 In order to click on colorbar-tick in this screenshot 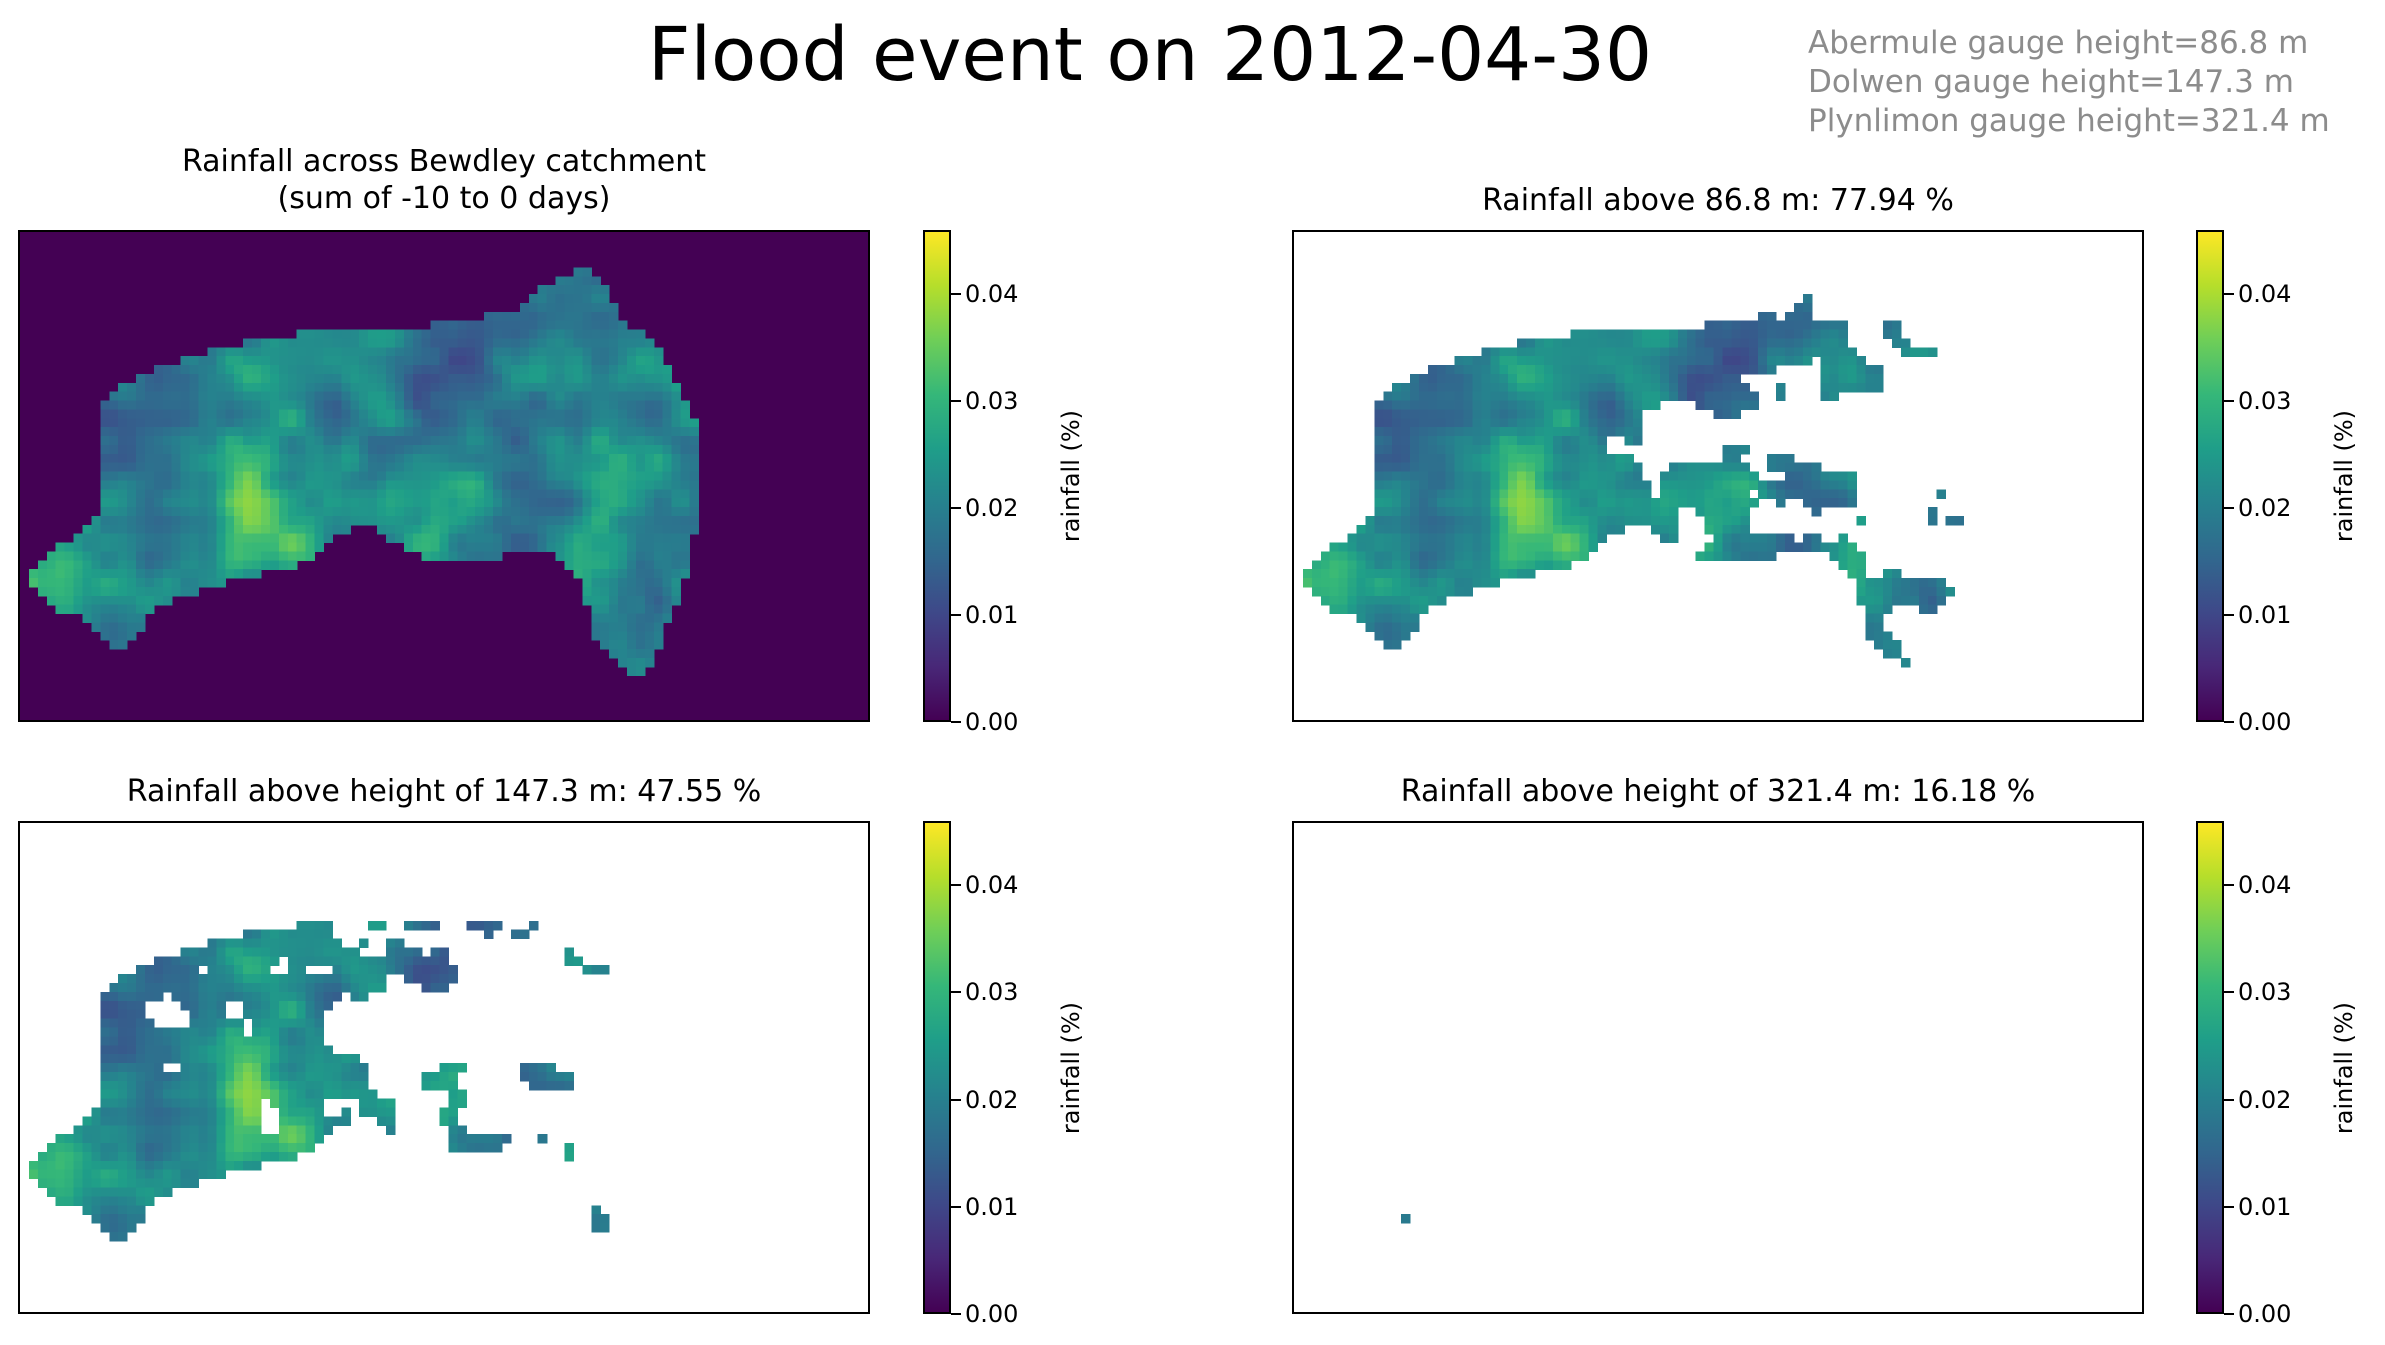, I will do `click(2229, 294)`.